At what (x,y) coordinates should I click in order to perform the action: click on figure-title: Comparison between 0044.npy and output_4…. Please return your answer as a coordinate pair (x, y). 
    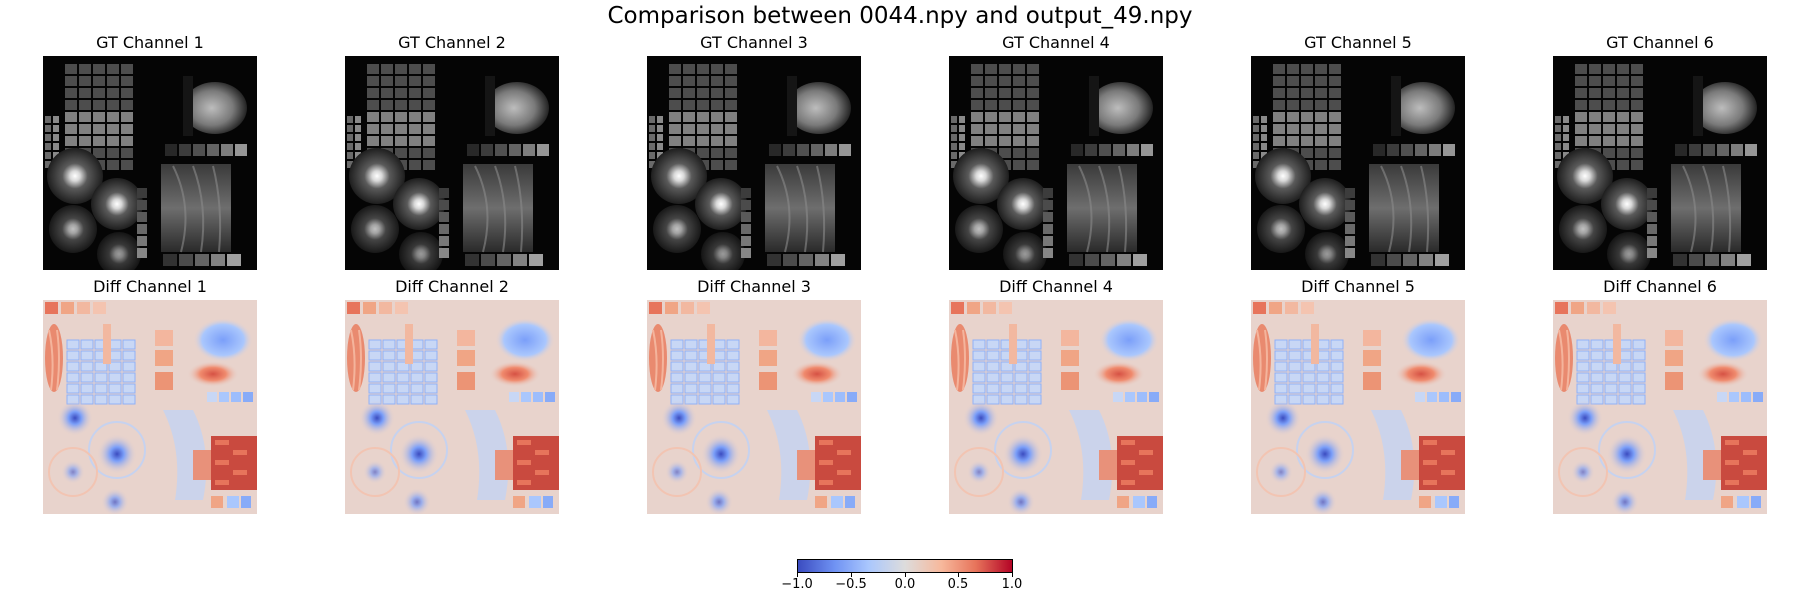
    Looking at the image, I should click on (900, 16).